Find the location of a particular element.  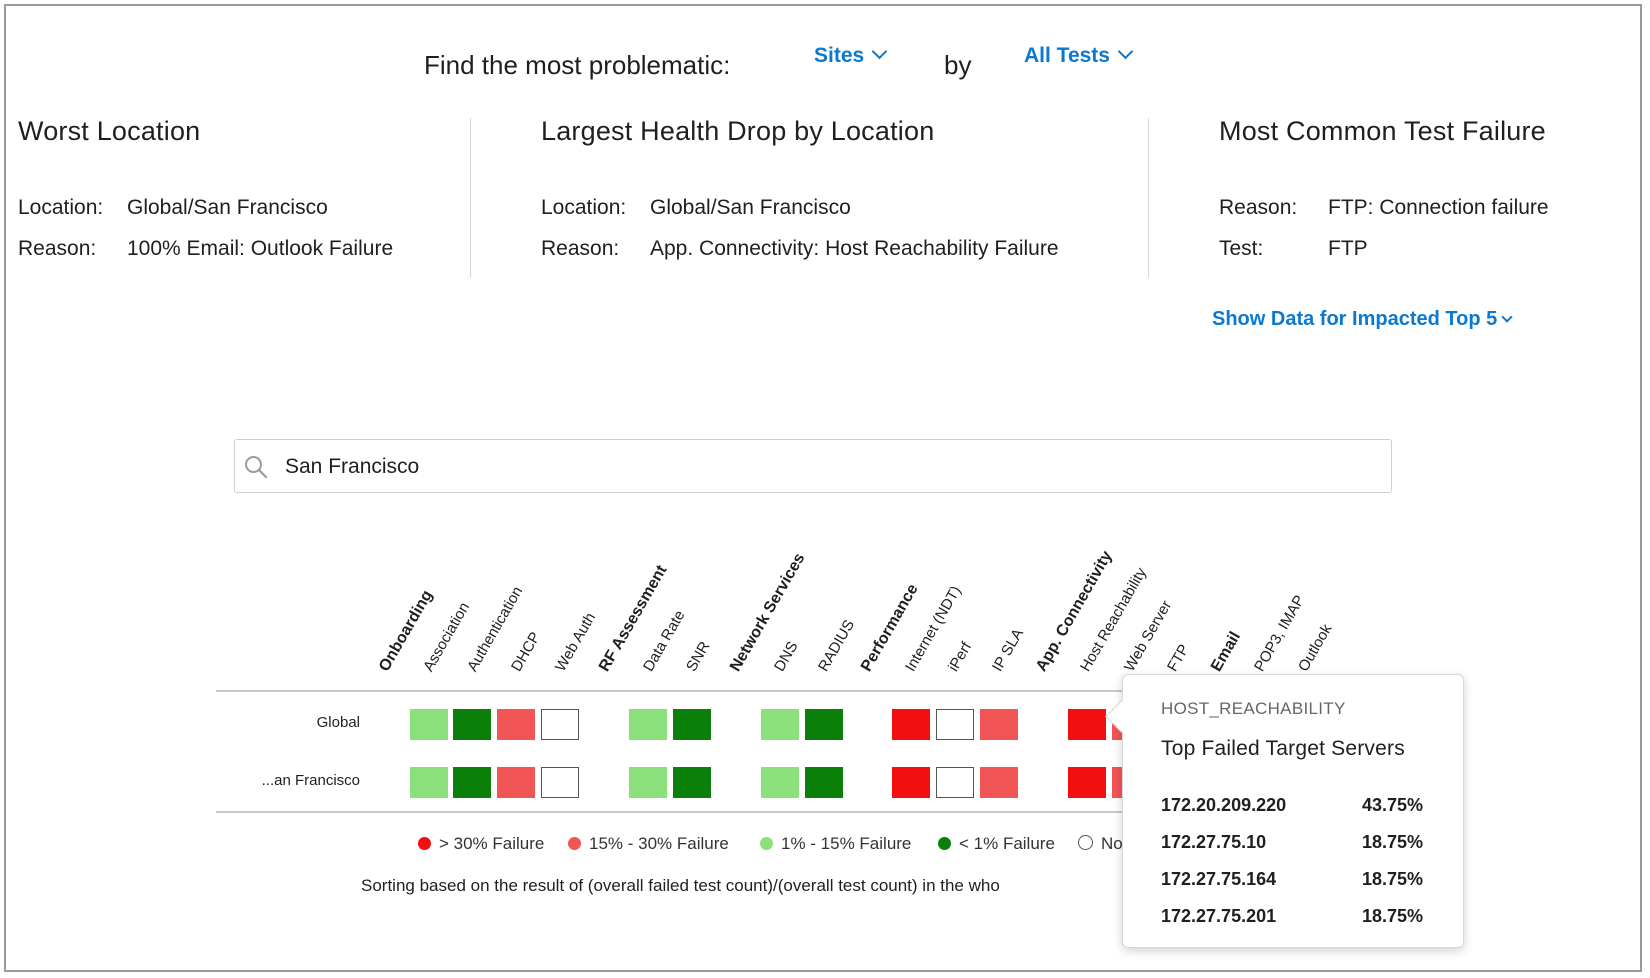

finder-prefix: Find the most problematic: is located at coordinates (577, 65).